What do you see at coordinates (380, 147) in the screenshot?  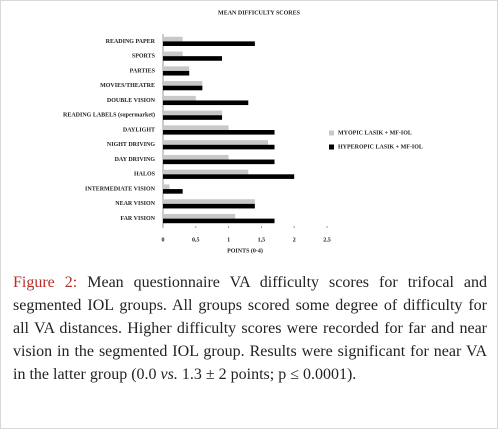 I see `legend-label: HYPEROPIC LASIK + MF-IOL` at bounding box center [380, 147].